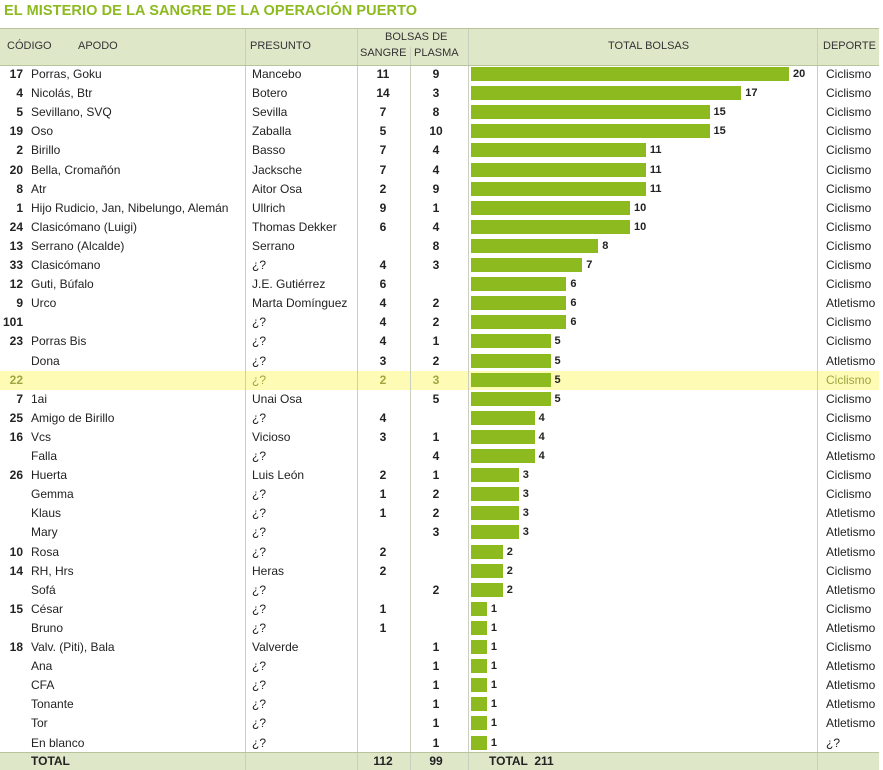  Describe the element at coordinates (46, 150) in the screenshot. I see `apodo-cell: Birillo` at that location.